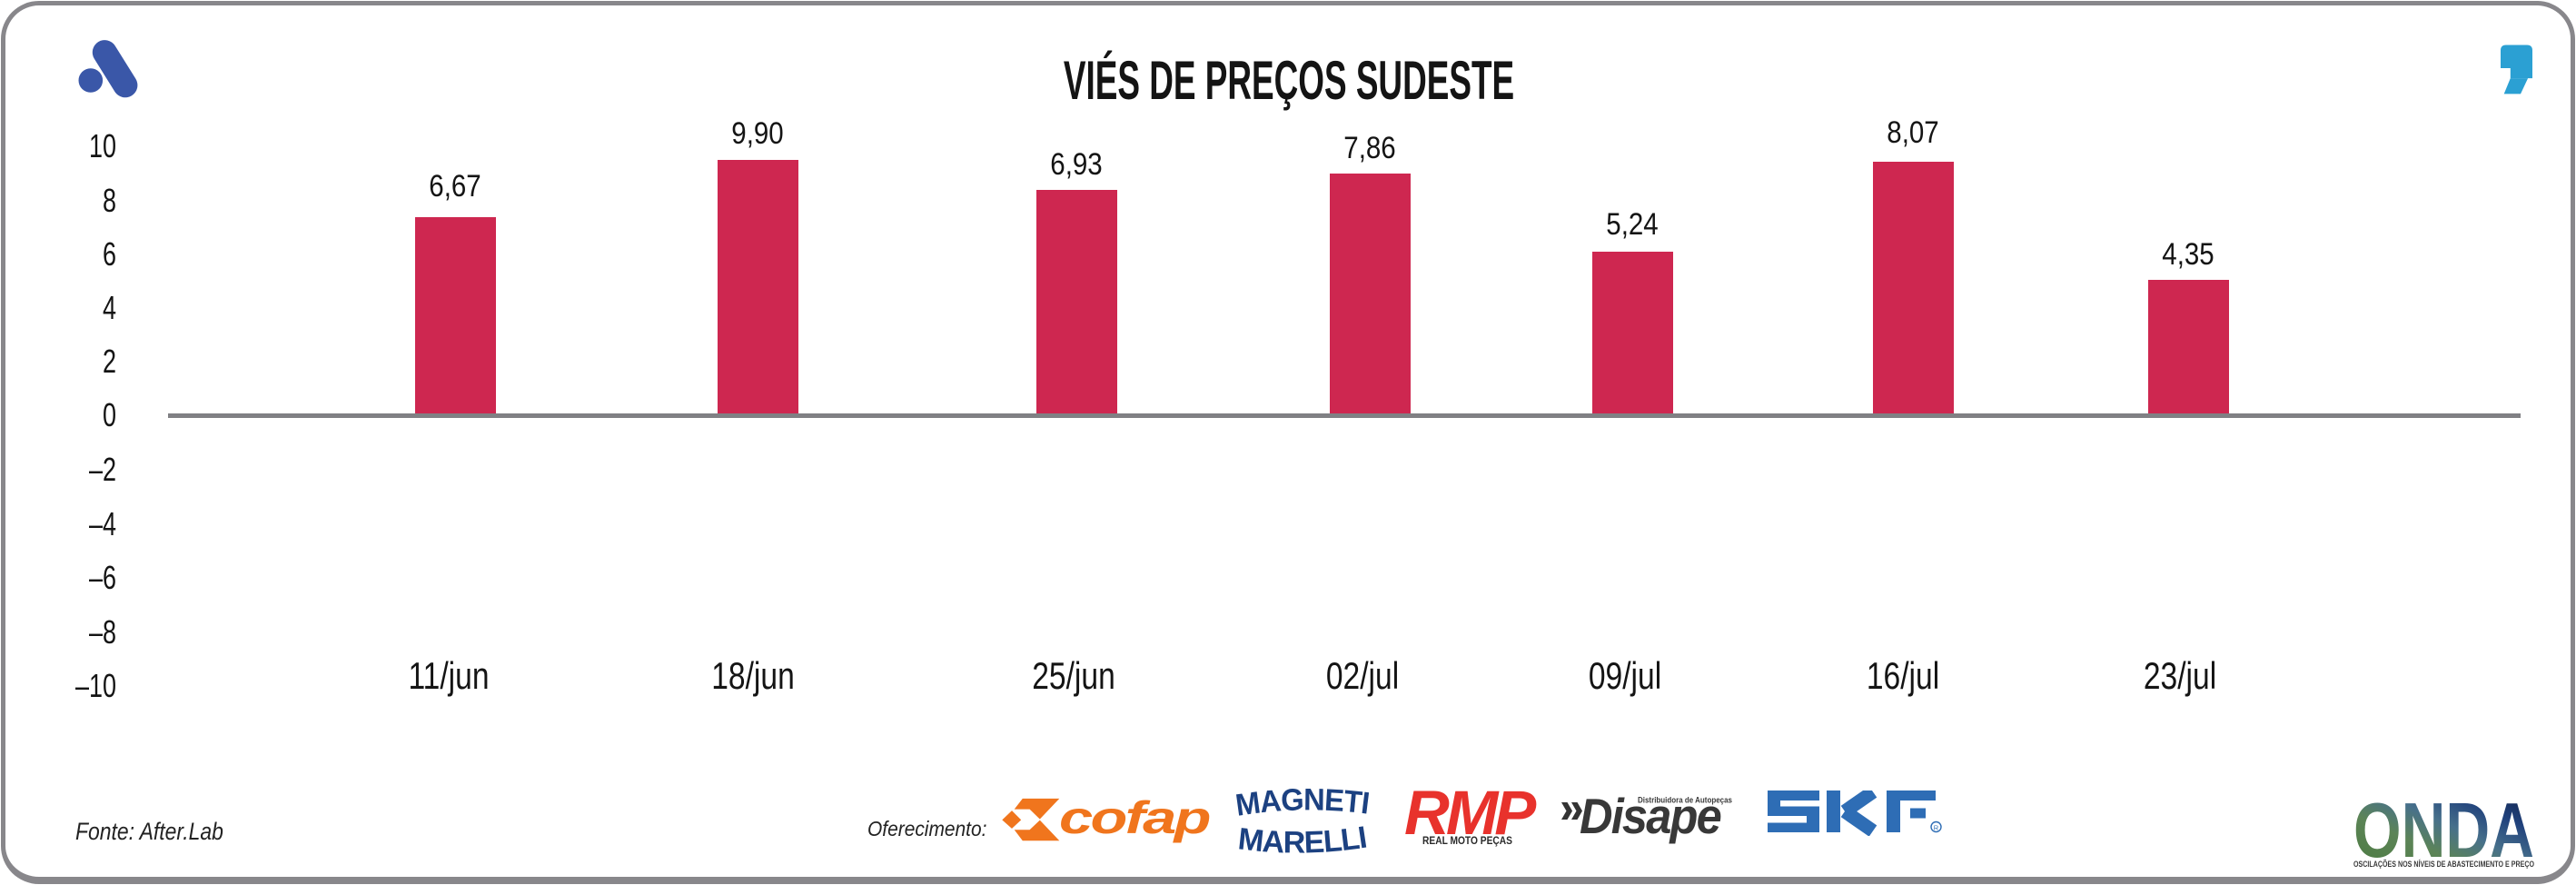 This screenshot has width=2576, height=885. What do you see at coordinates (1936, 827) in the screenshot?
I see `svg-text: R` at bounding box center [1936, 827].